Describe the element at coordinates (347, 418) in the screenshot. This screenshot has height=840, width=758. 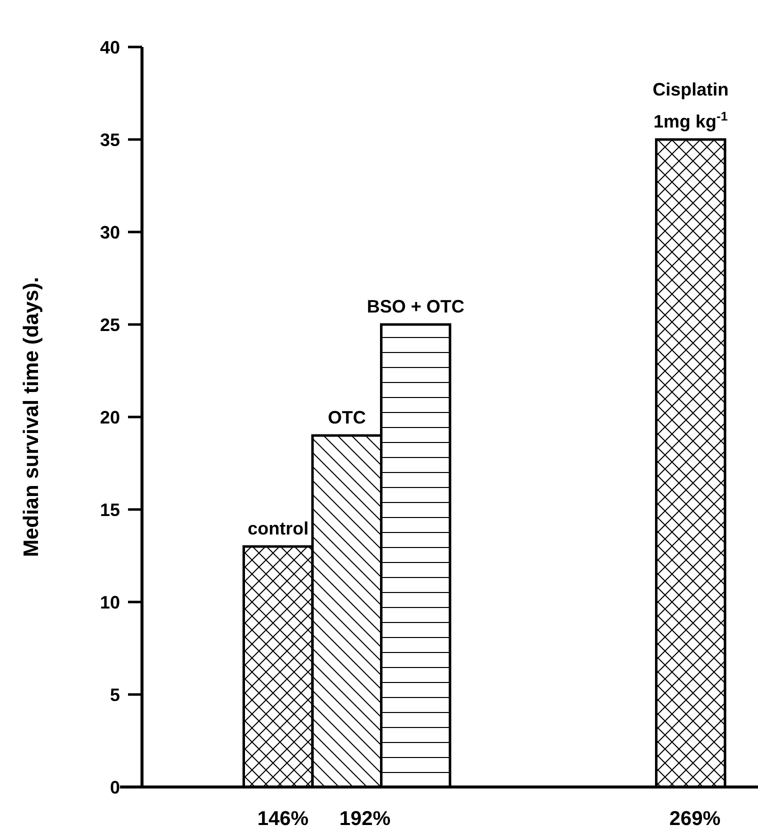
I see `series-label: OTC` at that location.